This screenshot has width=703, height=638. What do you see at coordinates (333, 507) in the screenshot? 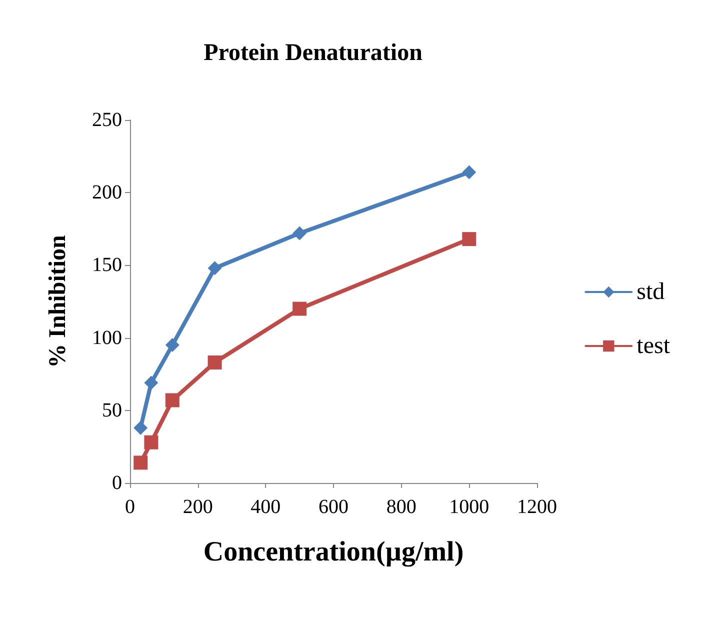
I see `x-tick-label: 600` at bounding box center [333, 507].